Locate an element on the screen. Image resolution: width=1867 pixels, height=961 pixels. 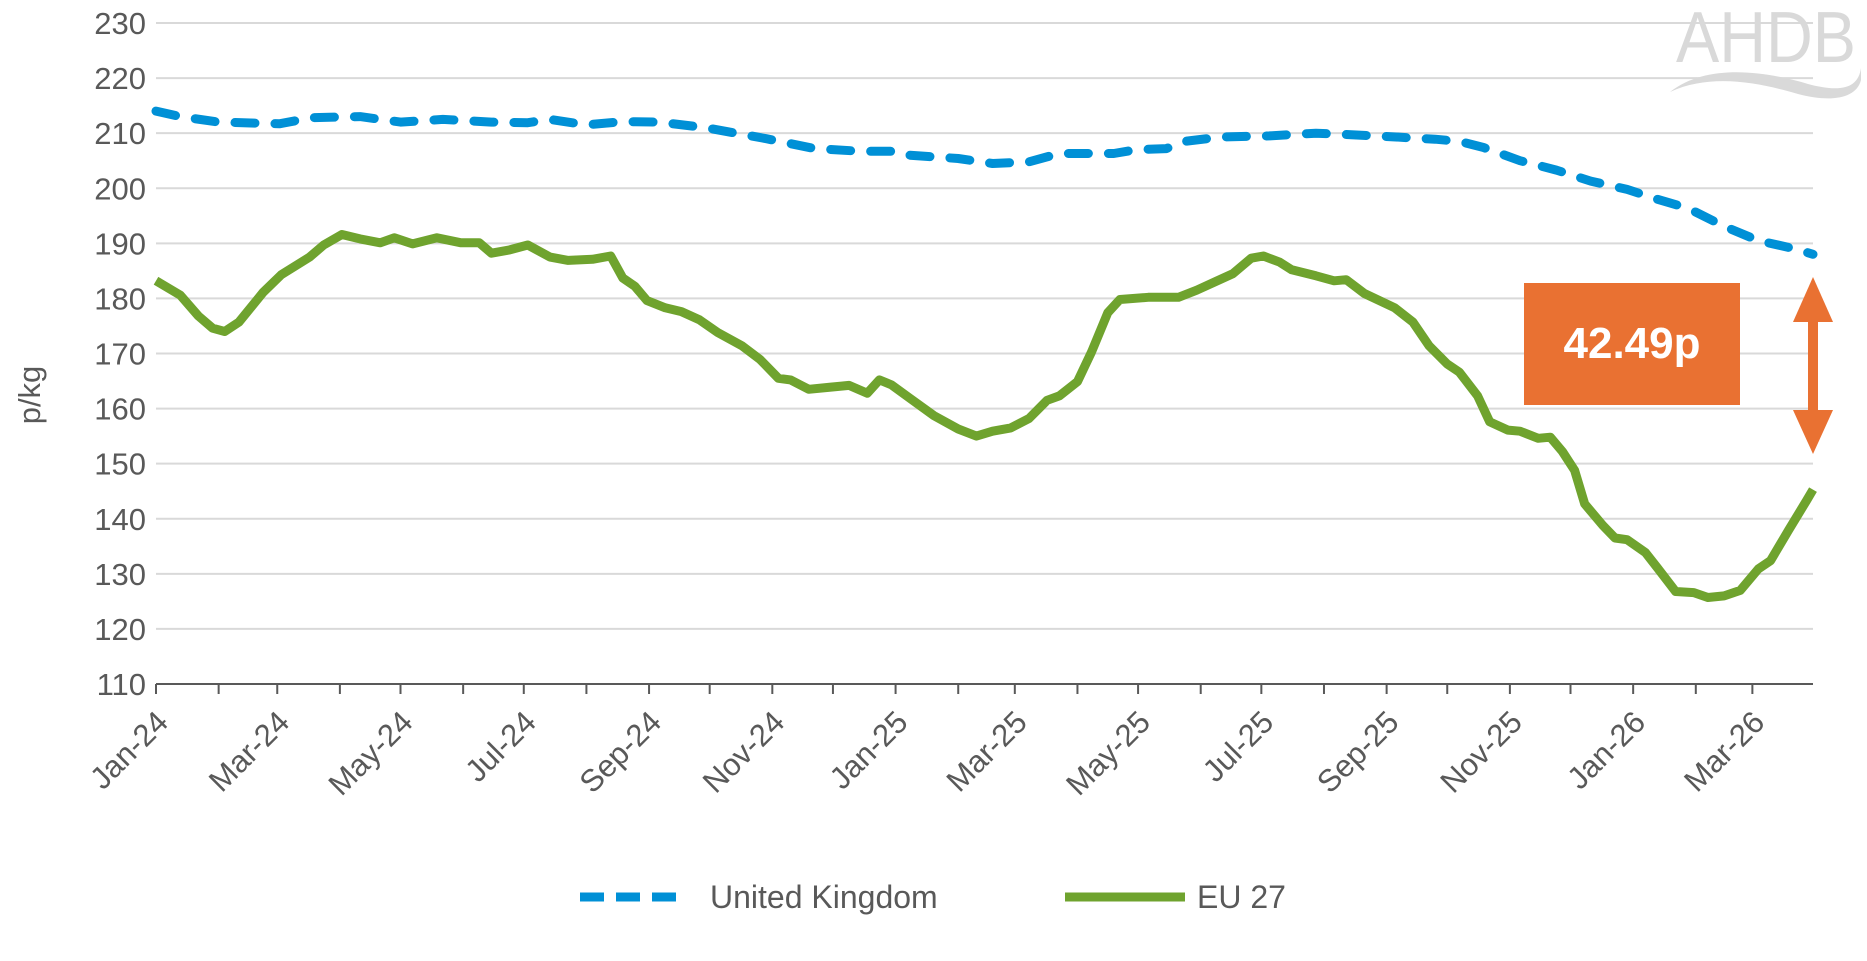
y-tick-label: 200 is located at coordinates (120, 188).